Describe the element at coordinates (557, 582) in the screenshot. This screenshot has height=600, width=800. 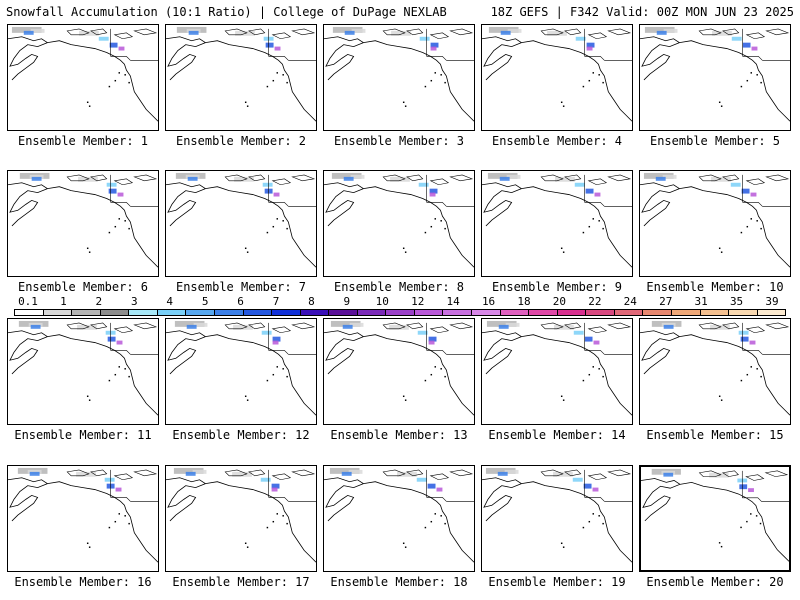
I see `ensemble-member-label: Ensemble Member: 19` at that location.